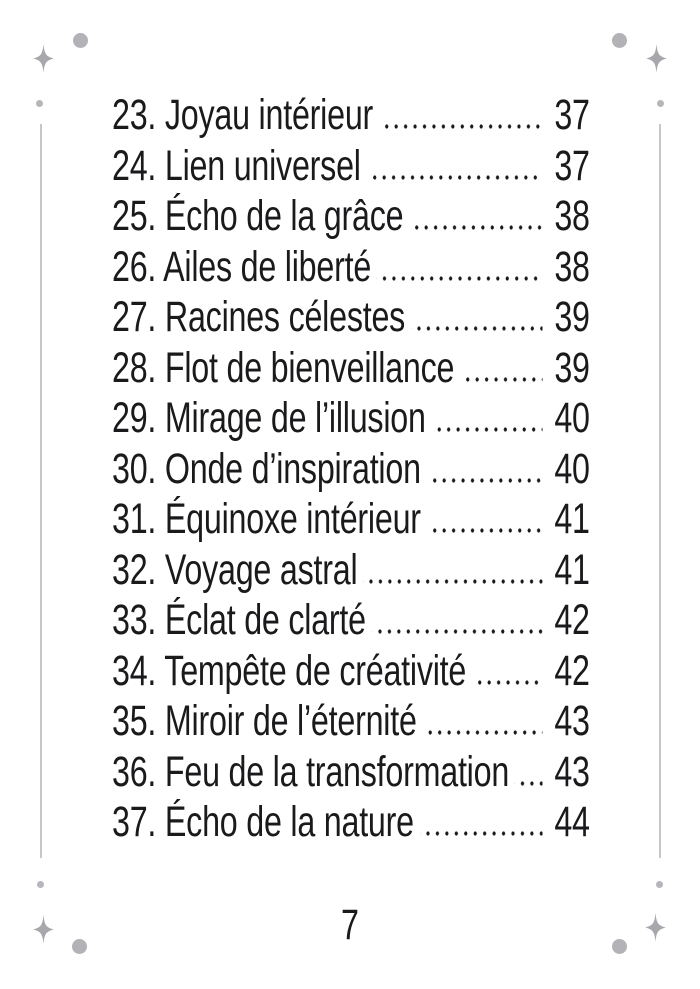  I want to click on toc-entry-label: 35. Miroir de l’éternité, so click(264, 721).